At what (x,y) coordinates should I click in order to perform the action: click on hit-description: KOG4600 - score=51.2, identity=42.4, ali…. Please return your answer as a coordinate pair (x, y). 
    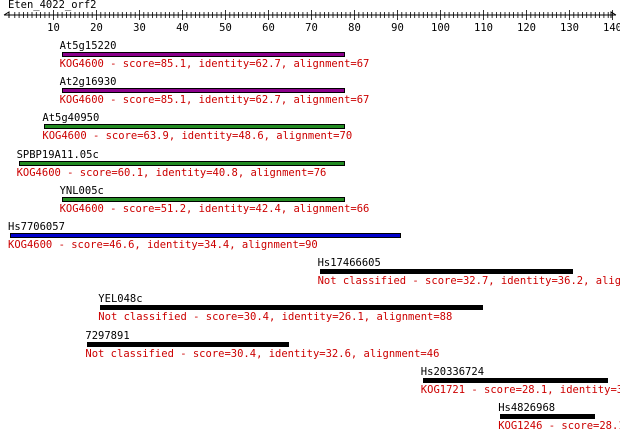
    Looking at the image, I should click on (214, 208).